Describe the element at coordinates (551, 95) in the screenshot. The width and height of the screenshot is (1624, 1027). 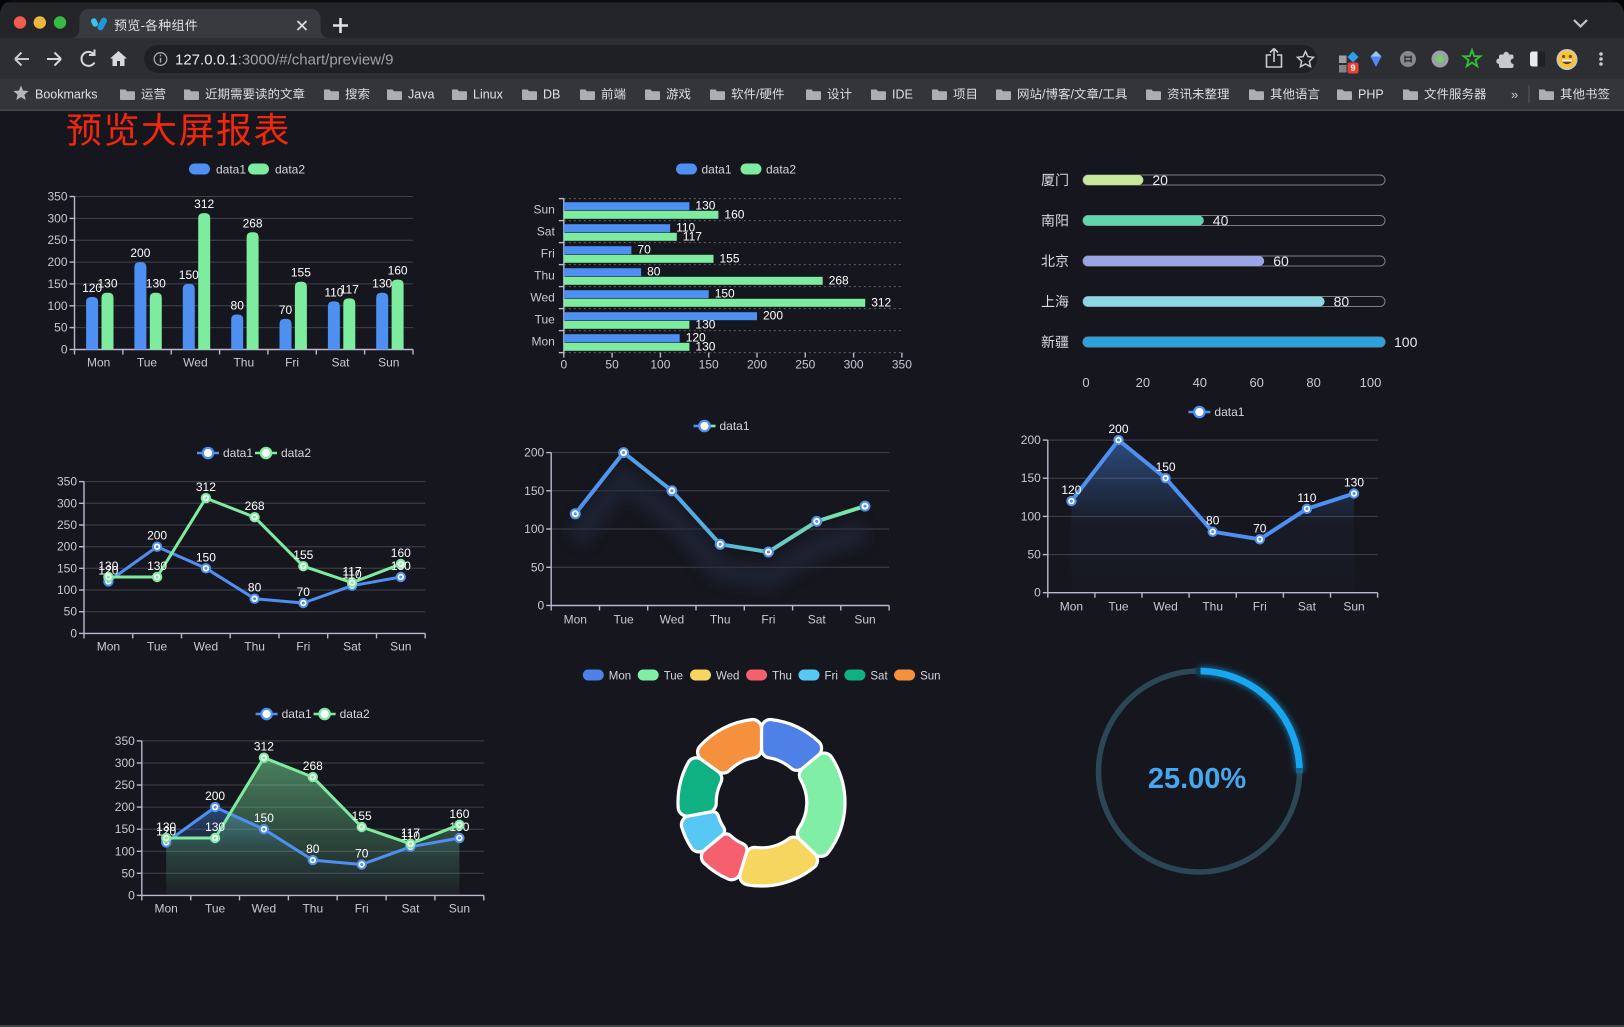
I see `svg-text: DB` at that location.